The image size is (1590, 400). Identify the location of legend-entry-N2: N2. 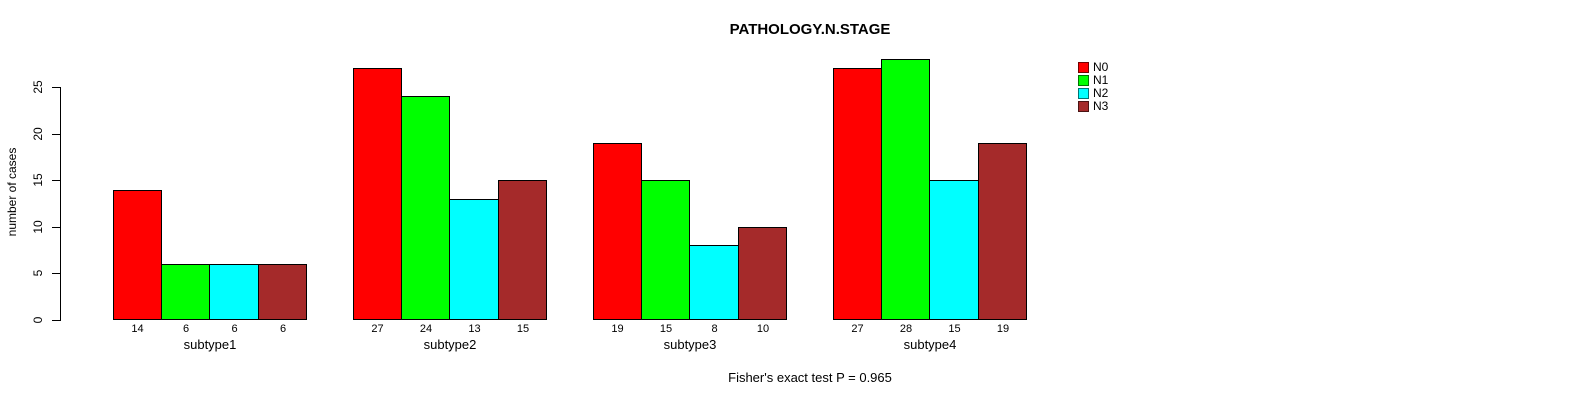
(1093, 93).